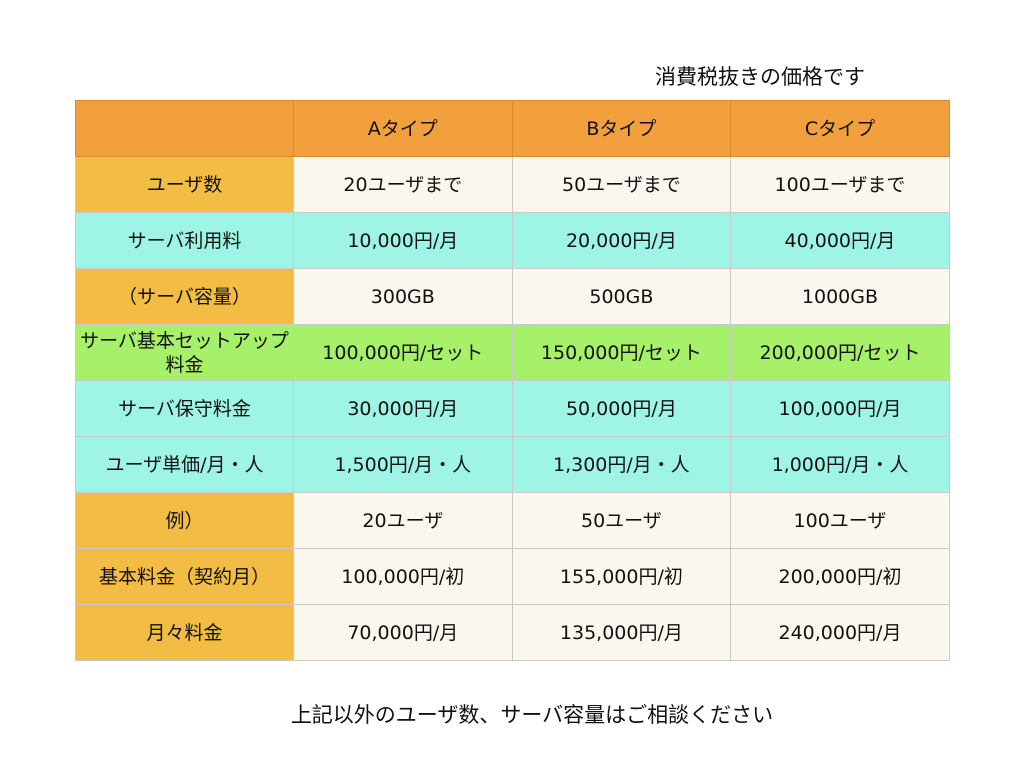  What do you see at coordinates (760, 77) in the screenshot?
I see `tax-note: 消費税抜きの価格です` at bounding box center [760, 77].